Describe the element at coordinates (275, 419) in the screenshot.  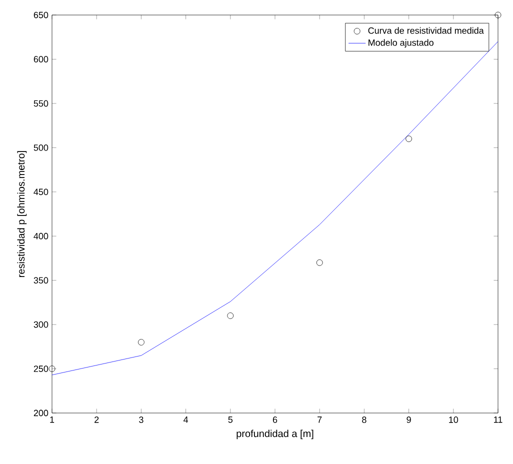
I see `x-tick-label: 6` at that location.